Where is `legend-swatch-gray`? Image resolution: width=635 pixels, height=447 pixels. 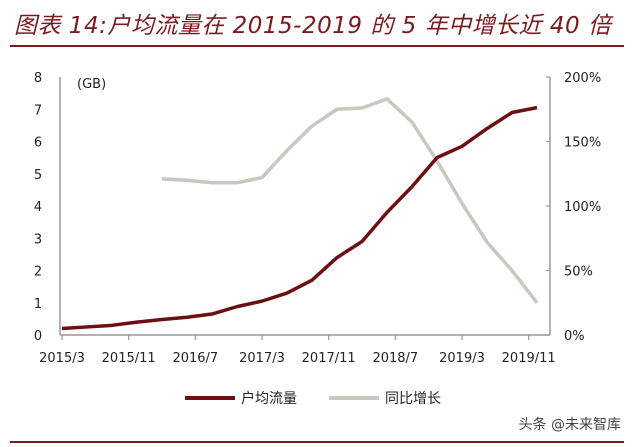
legend-swatch-gray is located at coordinates (354, 398).